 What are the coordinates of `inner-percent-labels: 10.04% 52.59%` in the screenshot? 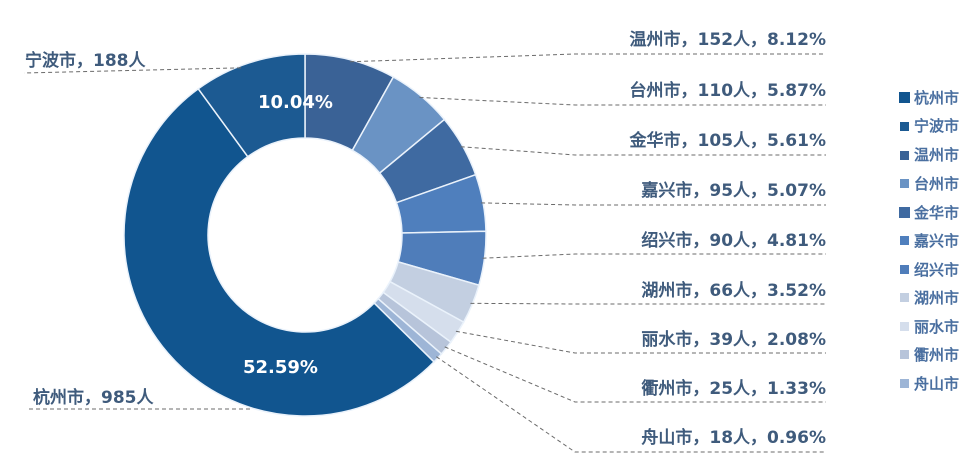 It's located at (288, 235).